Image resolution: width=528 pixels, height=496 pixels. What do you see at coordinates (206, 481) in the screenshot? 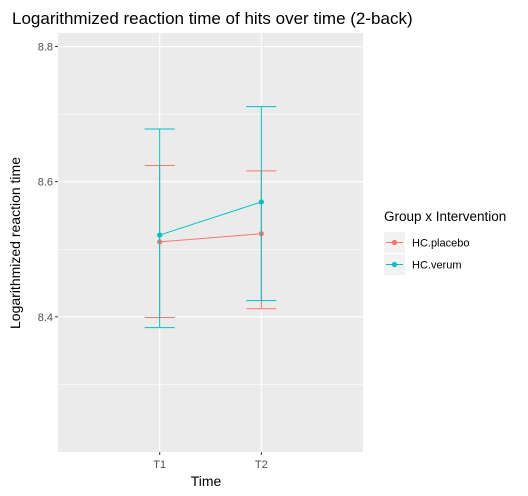
I see `x-axis-title: Time` at bounding box center [206, 481].